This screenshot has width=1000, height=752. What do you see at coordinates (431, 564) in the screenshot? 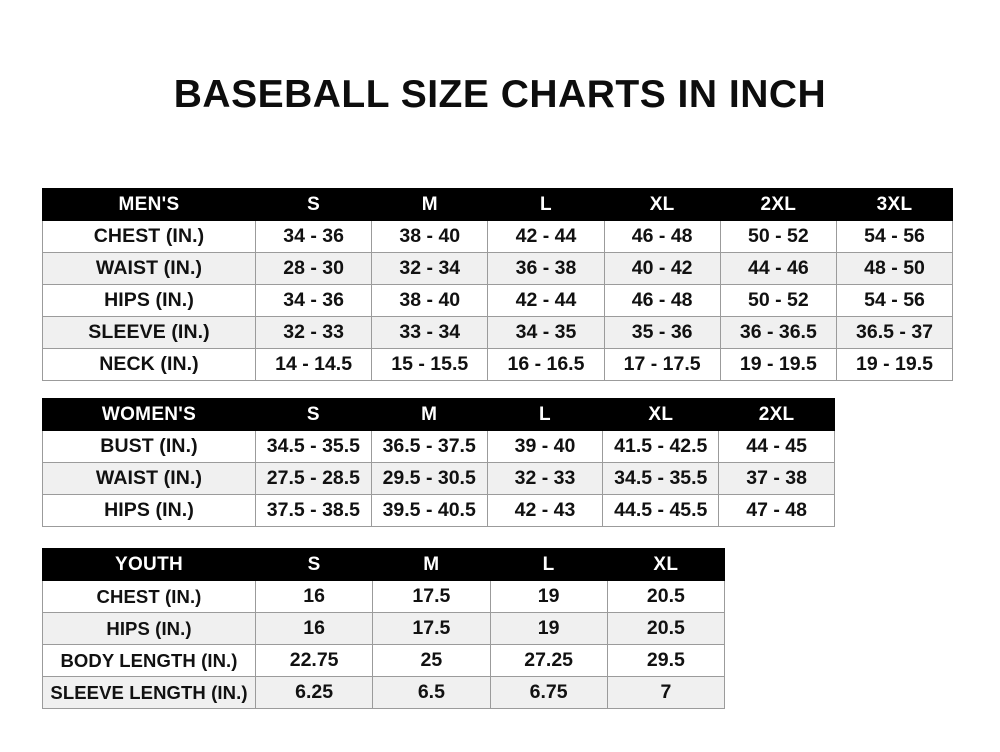
I see `youth-header-size-m: M` at bounding box center [431, 564].